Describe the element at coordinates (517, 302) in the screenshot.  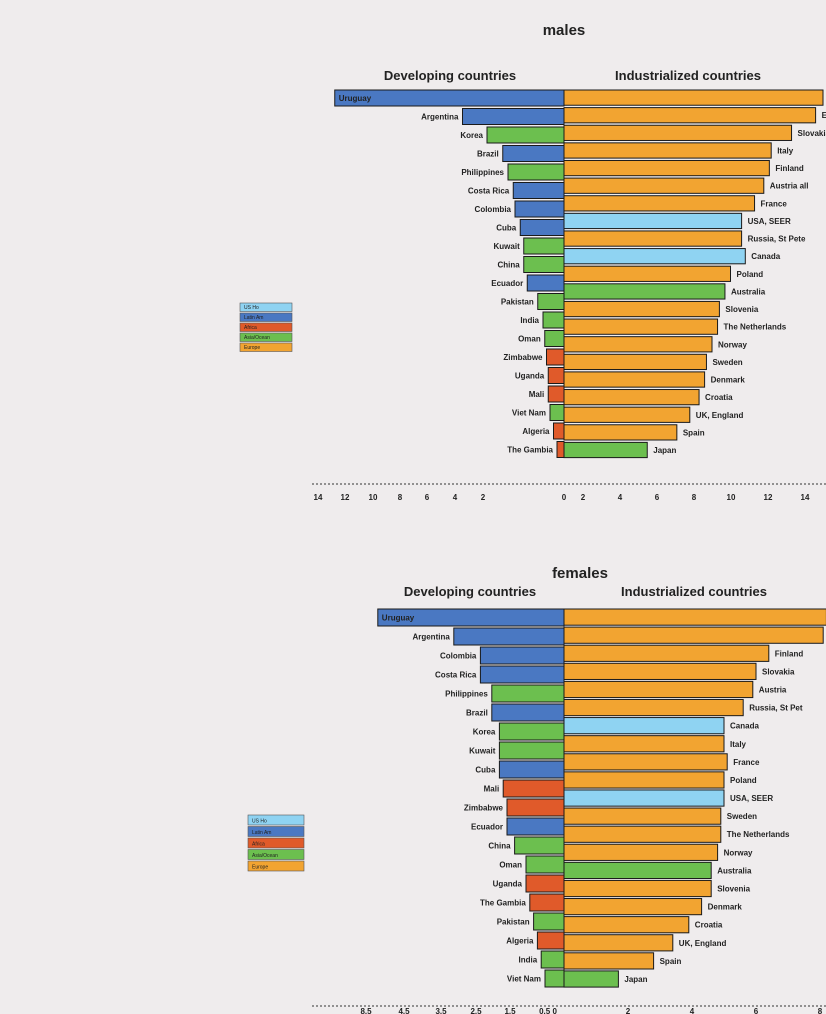
I see `developing-label: Pakistan` at that location.